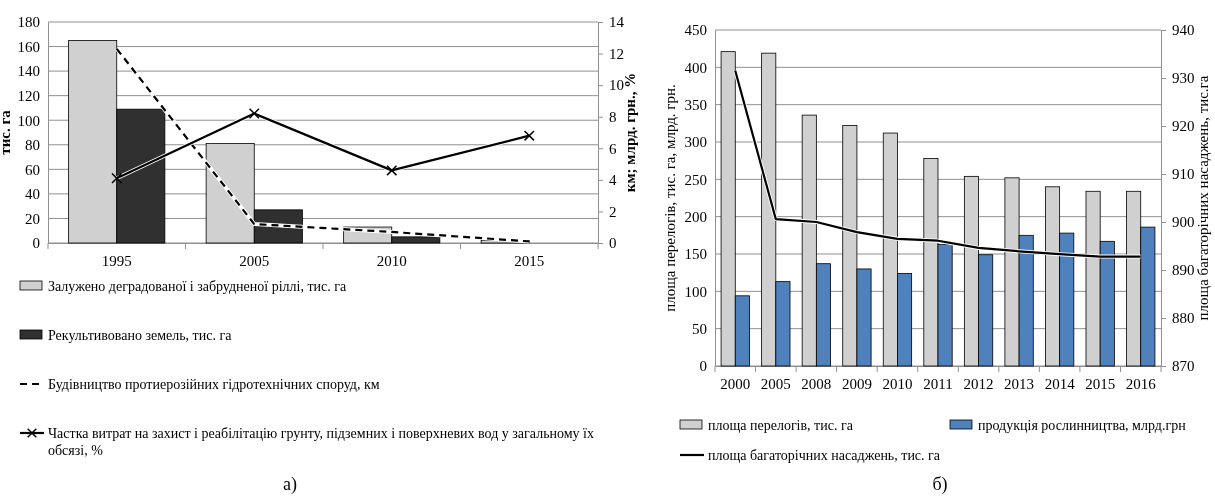  I want to click on y-tick-label: 180, so click(28, 22).